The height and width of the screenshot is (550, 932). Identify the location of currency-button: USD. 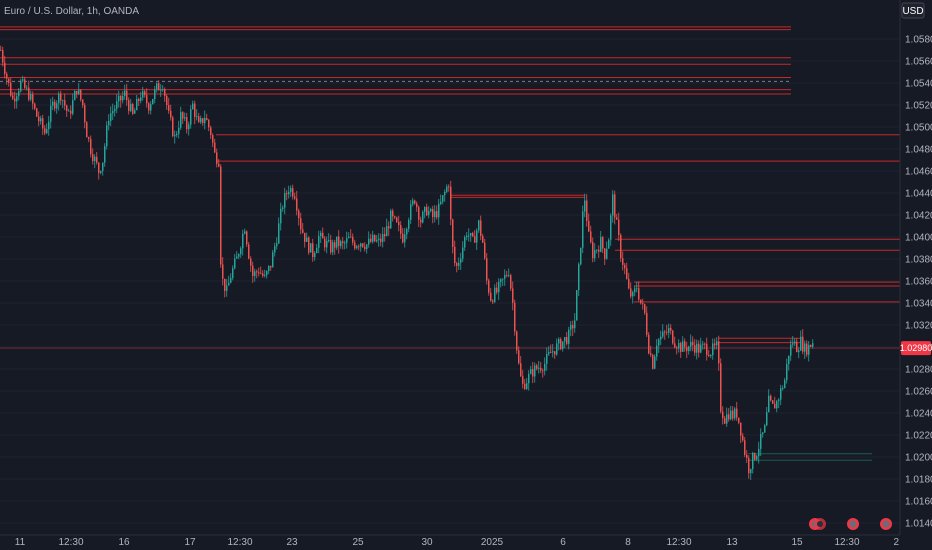
(913, 10).